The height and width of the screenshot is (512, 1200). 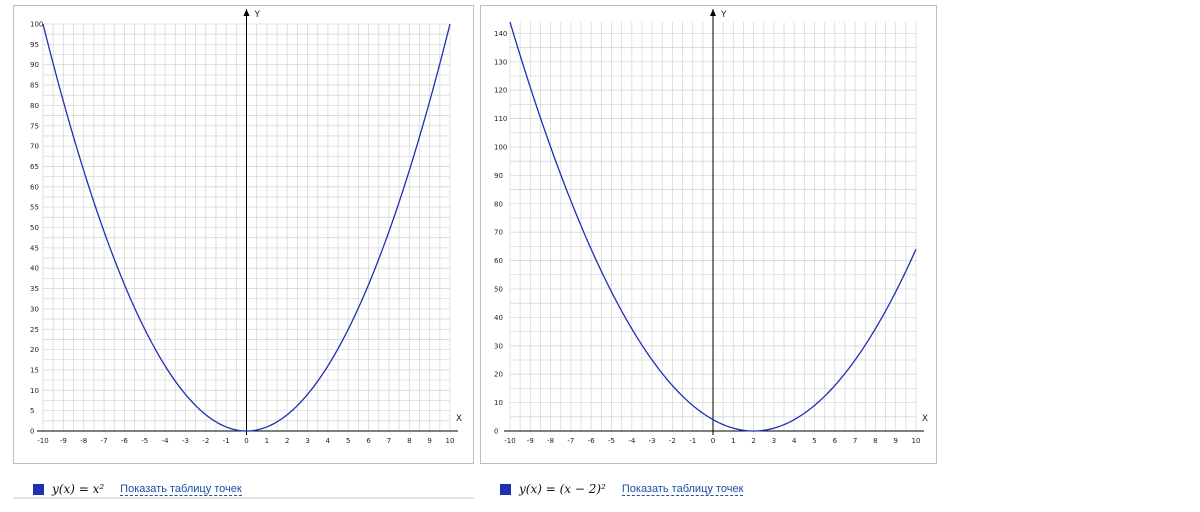 I want to click on y-tick-label: 25, so click(x=34, y=330).